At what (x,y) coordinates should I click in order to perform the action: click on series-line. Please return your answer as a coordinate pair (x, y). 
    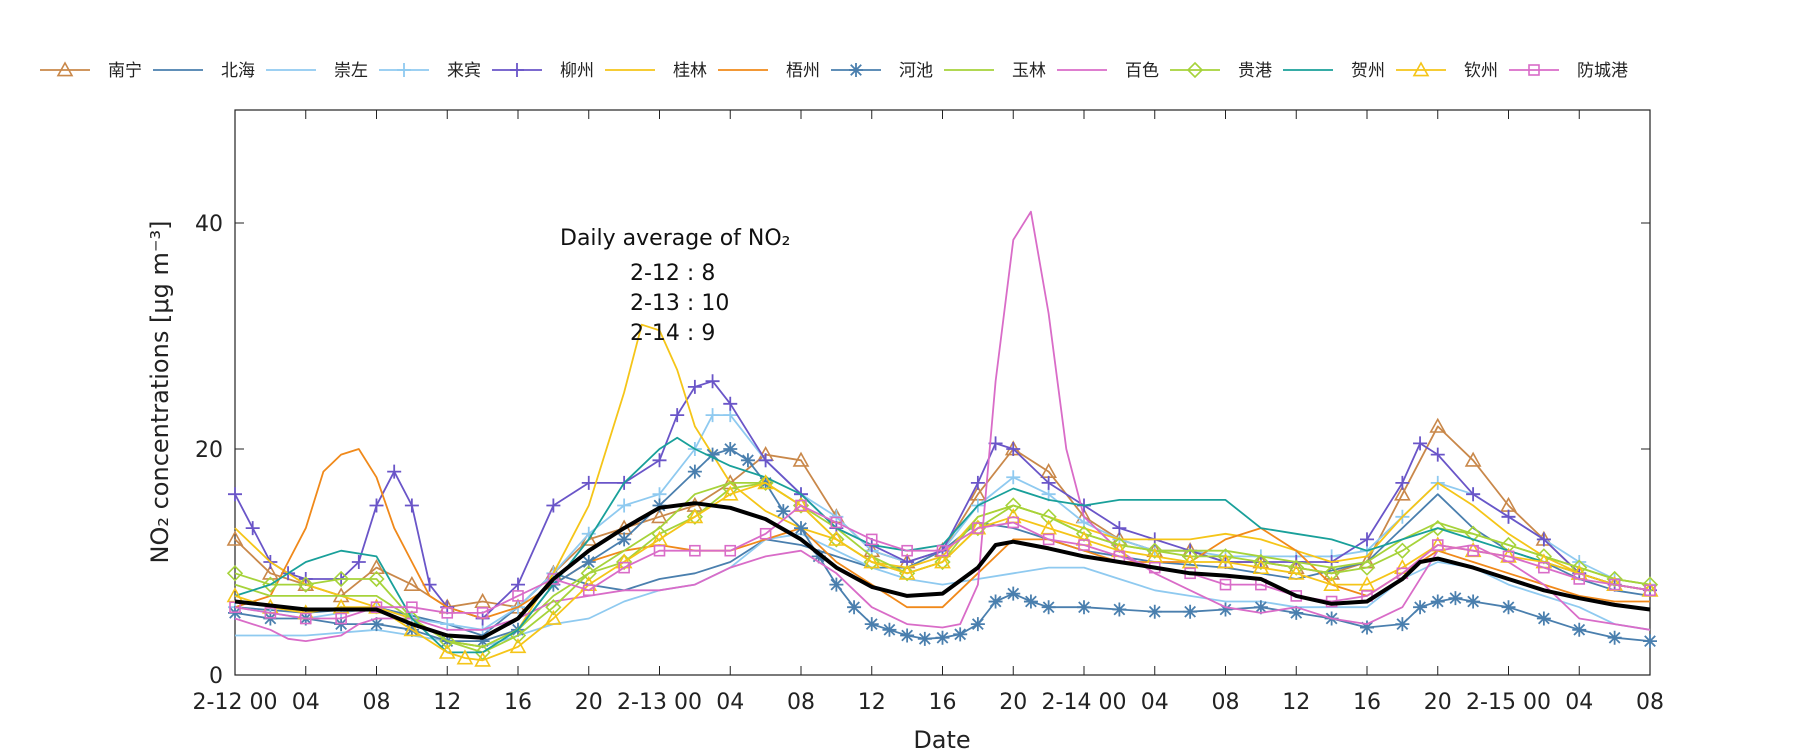
    Looking at the image, I should click on (942, 562).